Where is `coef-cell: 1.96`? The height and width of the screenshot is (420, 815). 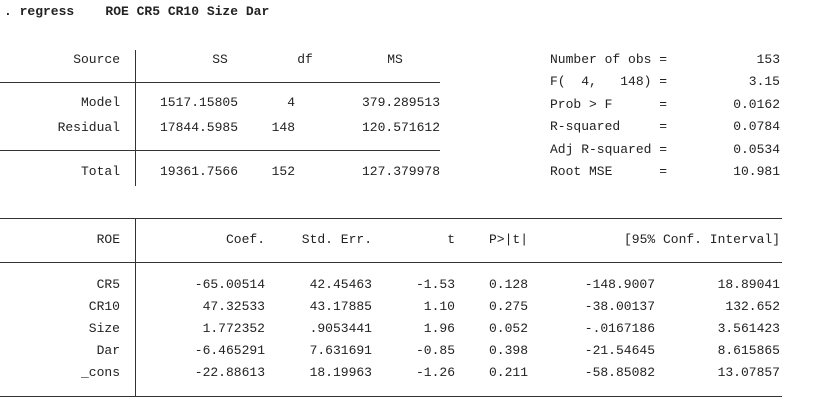 coef-cell: 1.96 is located at coordinates (439, 328).